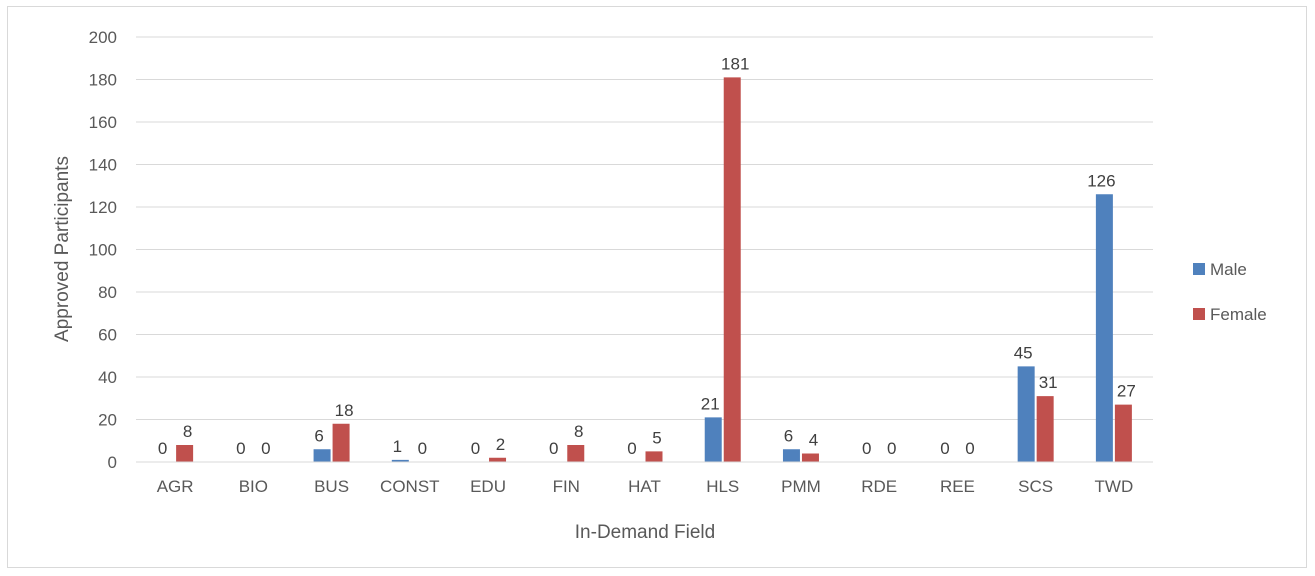  Describe the element at coordinates (103, 207) in the screenshot. I see `y-tick-label: 120` at that location.